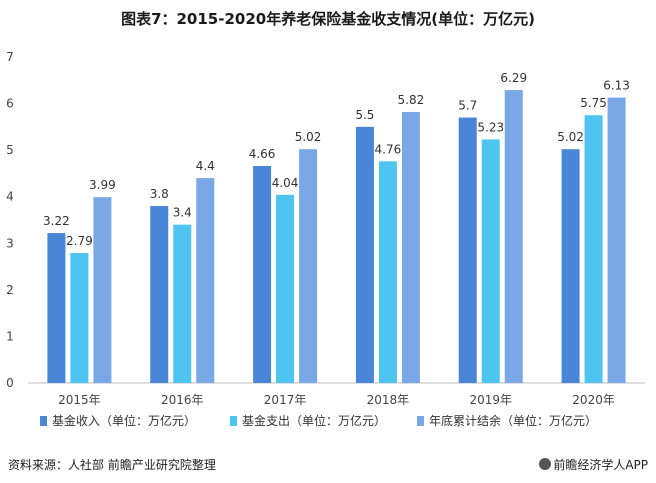 The image size is (656, 483). I want to click on data-label: 5.7, so click(467, 106).